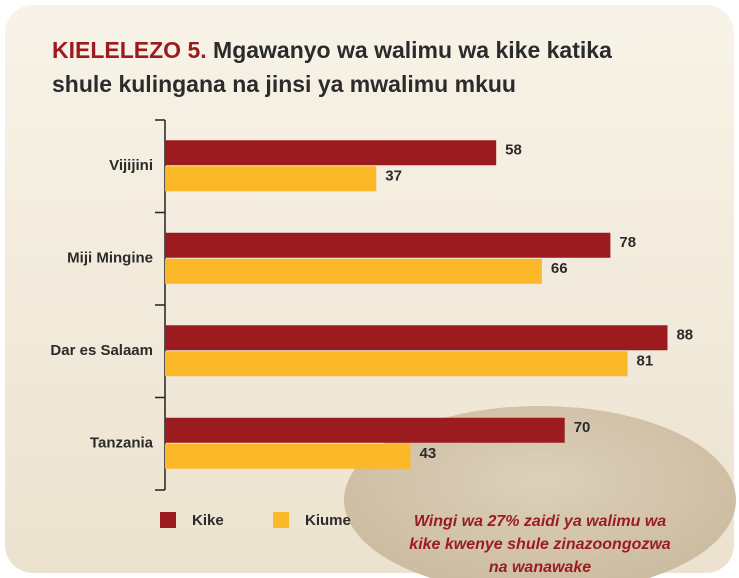  What do you see at coordinates (328, 520) in the screenshot?
I see `legend-label: Kiume` at bounding box center [328, 520].